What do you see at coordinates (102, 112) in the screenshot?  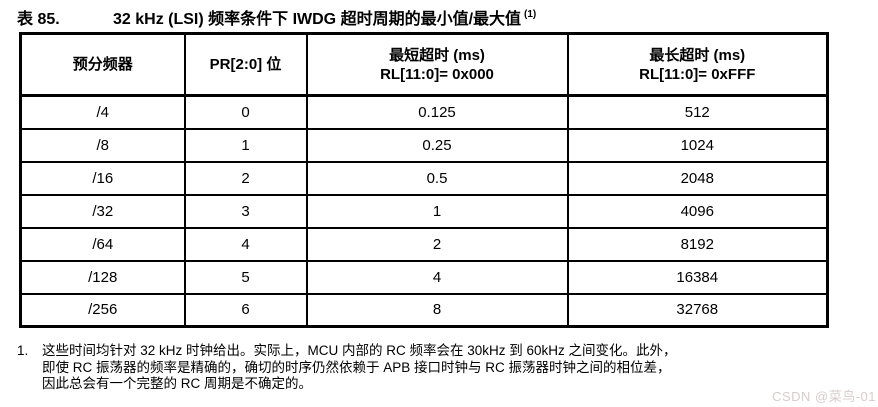 I see `table-cell: /4` at bounding box center [102, 112].